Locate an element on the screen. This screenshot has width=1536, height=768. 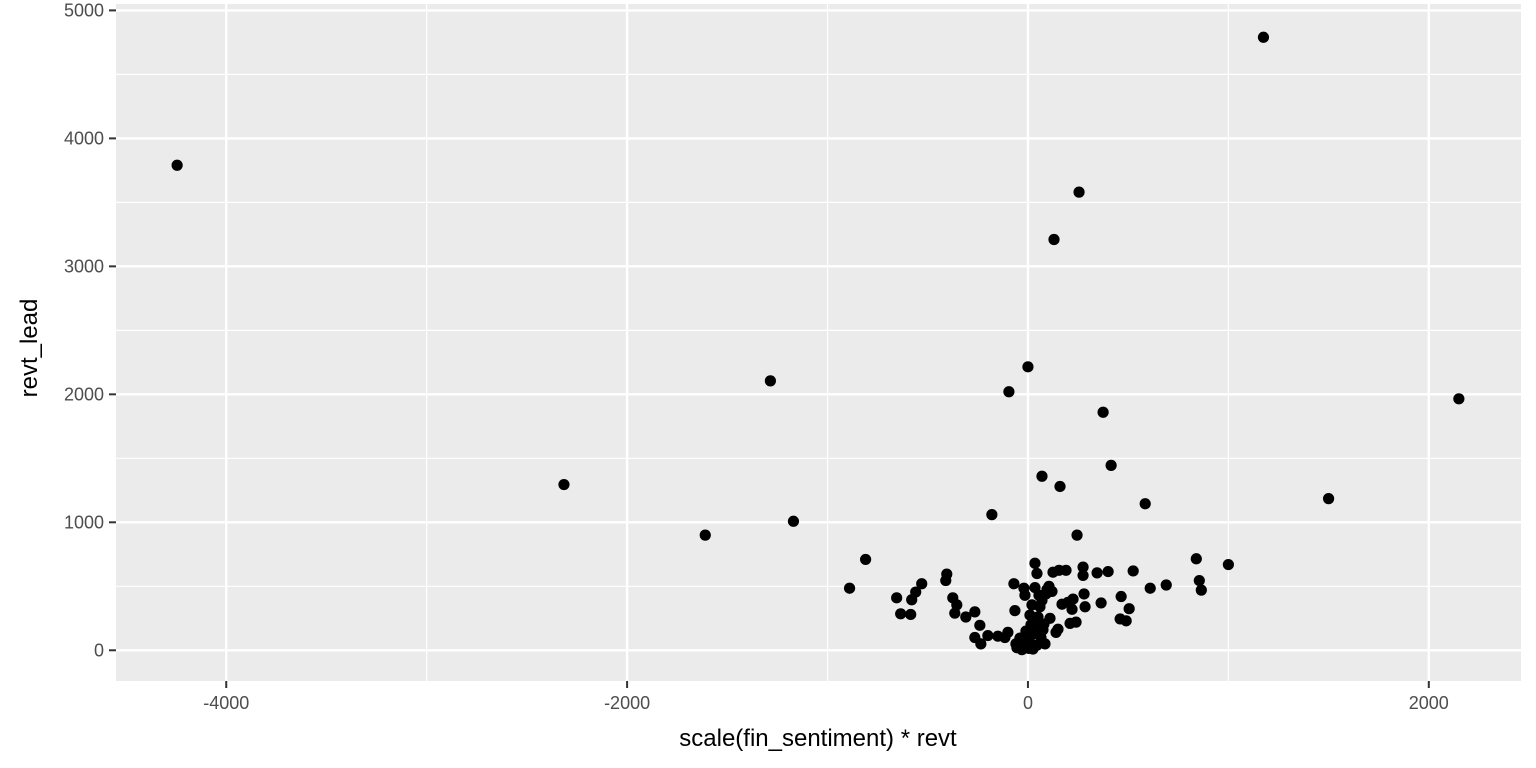
y-tick-label: 5000 is located at coordinates (84, 10).